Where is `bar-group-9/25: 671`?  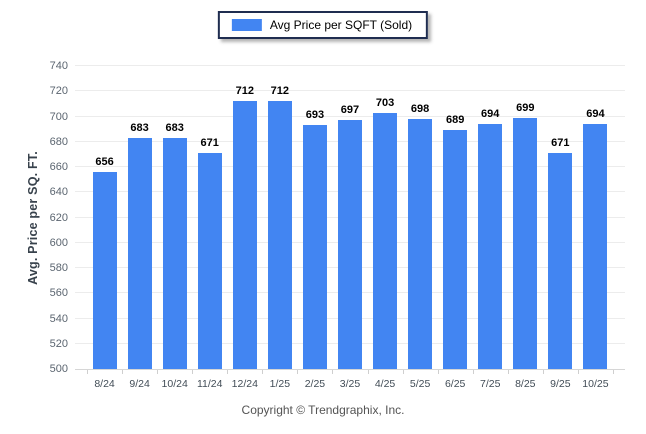
bar-group-9/25: 671 is located at coordinates (560, 217).